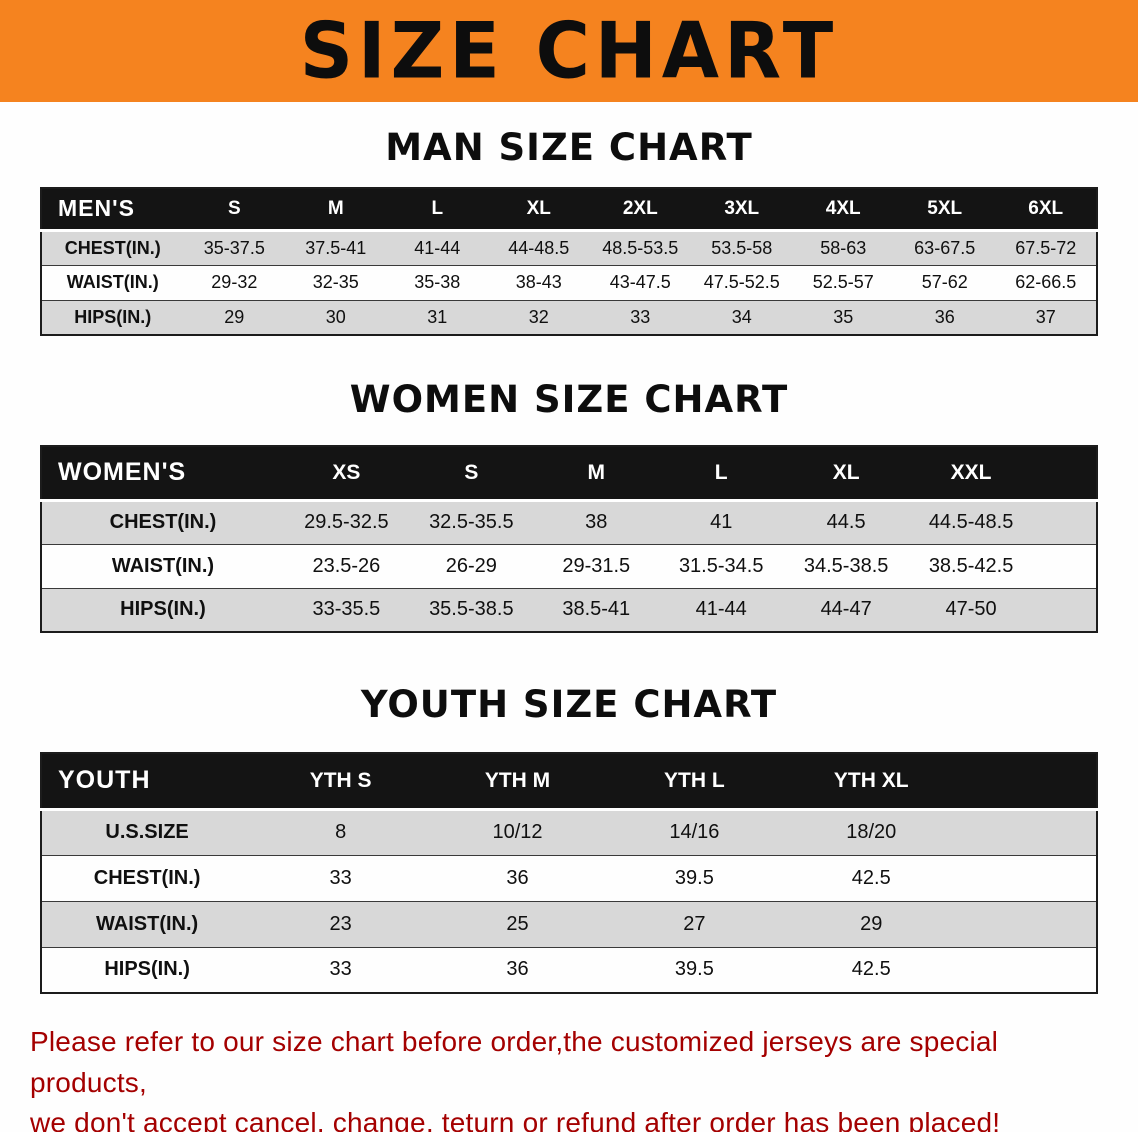  Describe the element at coordinates (336, 247) in the screenshot. I see `size-value-cell: 37.5-41` at that location.